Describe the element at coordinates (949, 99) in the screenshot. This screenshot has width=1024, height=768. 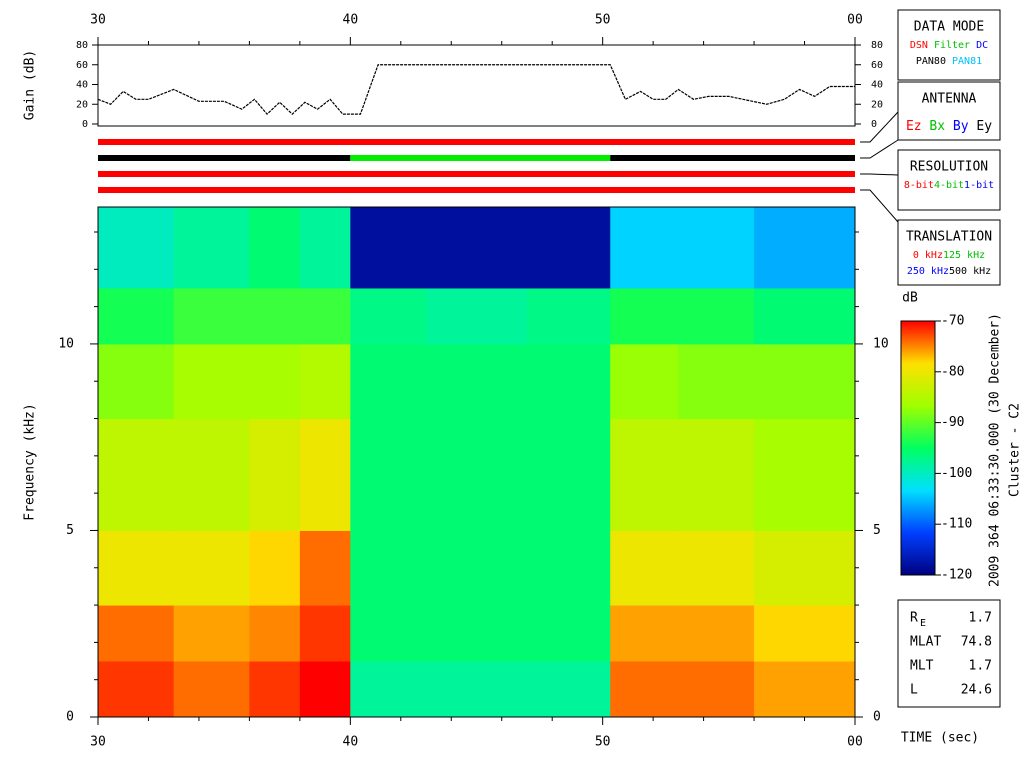
I see `legend-title: ANTENNA` at that location.